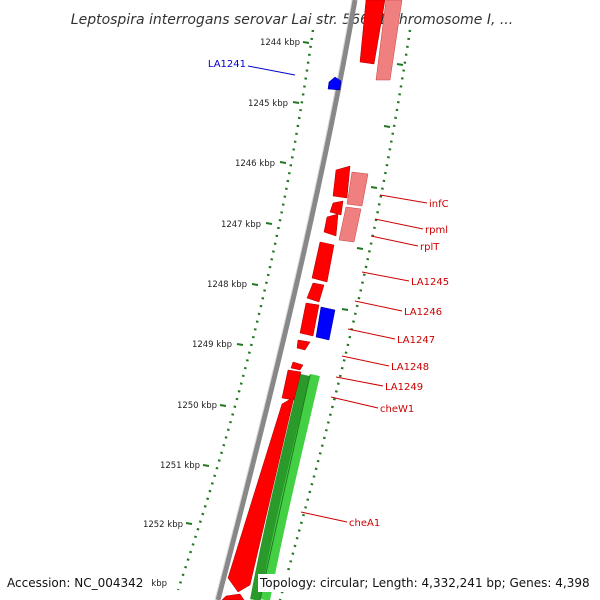  I want to click on gene-label-la1241: LA1241, so click(227, 64).